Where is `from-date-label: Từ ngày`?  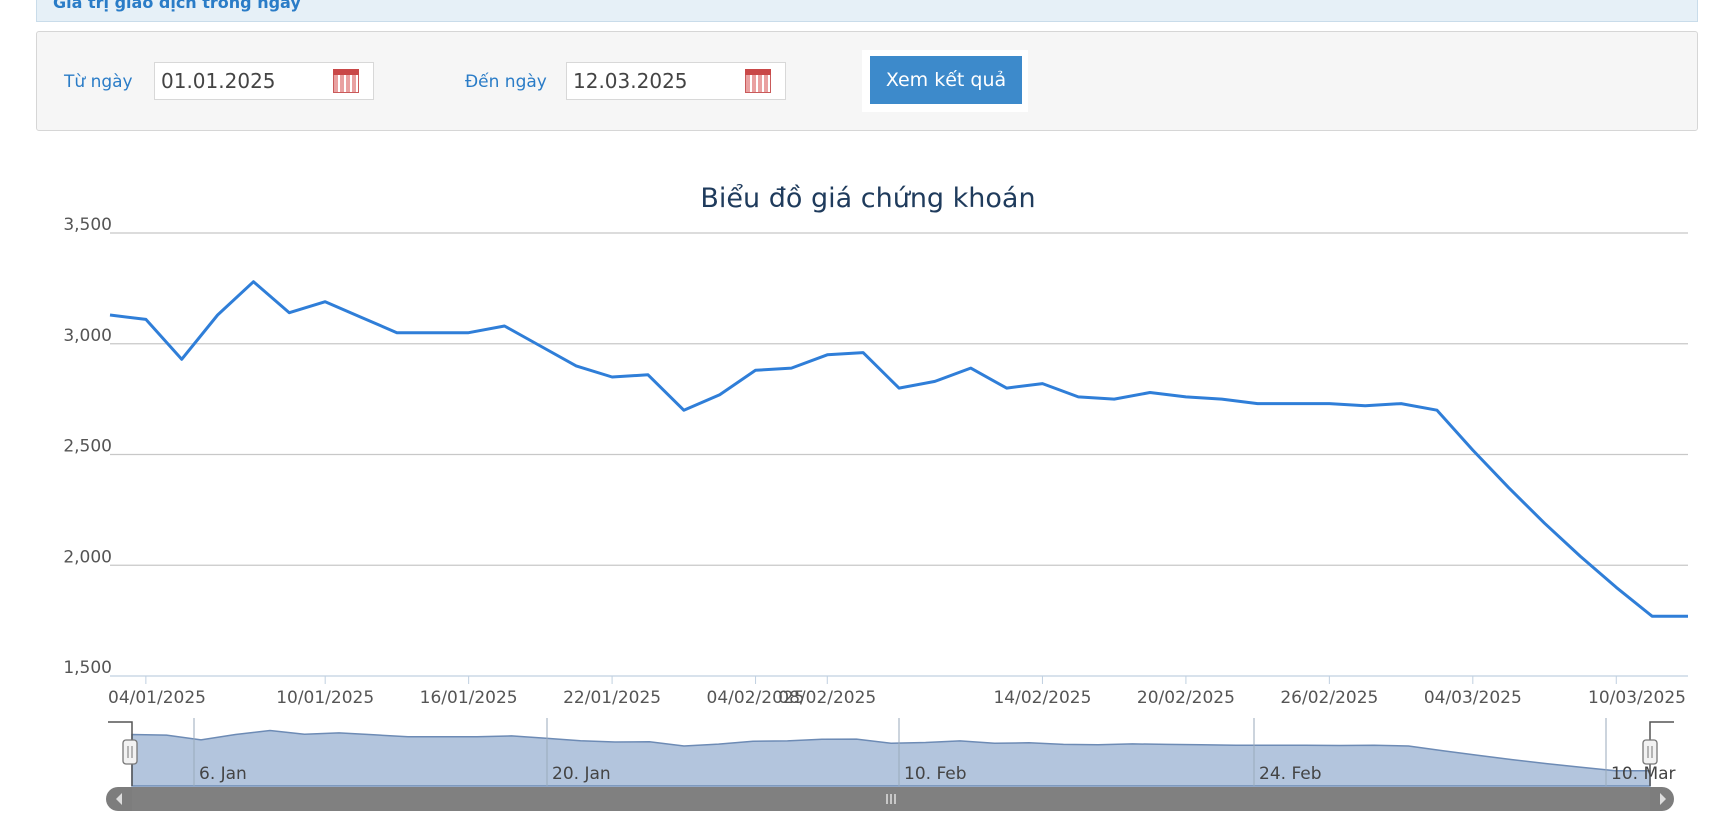
from-date-label: Từ ngày is located at coordinates (98, 82).